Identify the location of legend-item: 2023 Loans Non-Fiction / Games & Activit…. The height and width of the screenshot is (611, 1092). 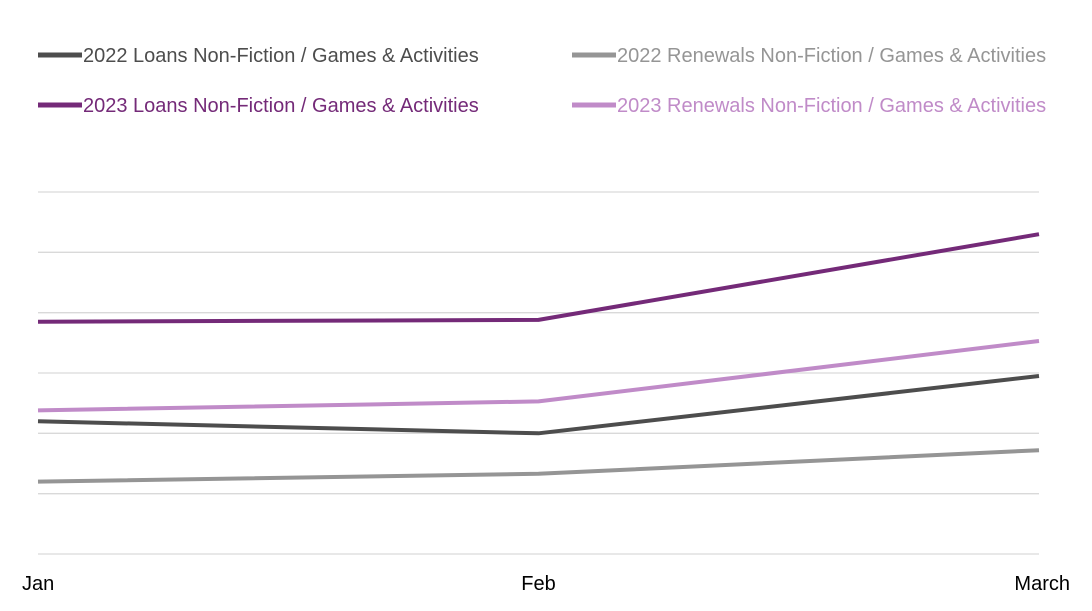
(258, 106).